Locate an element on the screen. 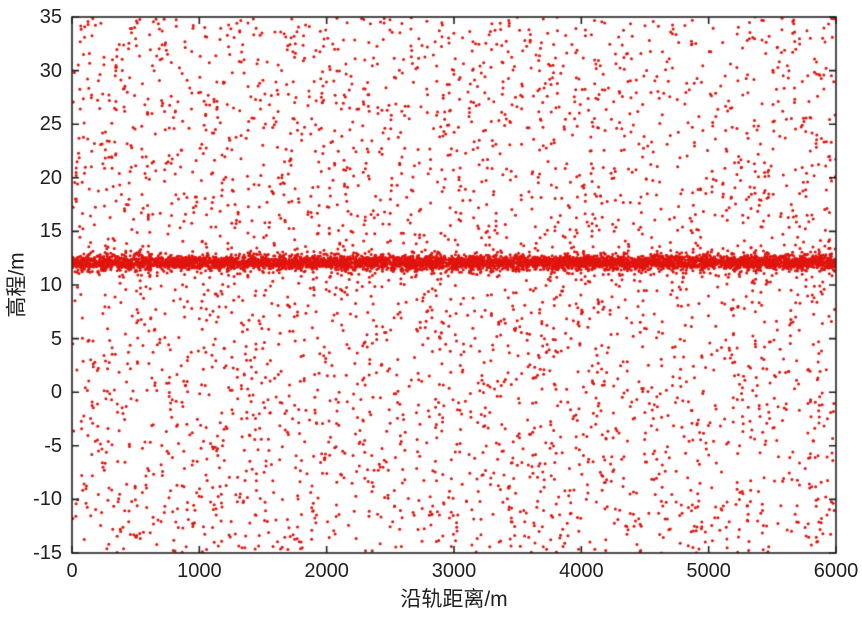 This screenshot has height=626, width=862. y-tick-label: 25 is located at coordinates (50, 124).